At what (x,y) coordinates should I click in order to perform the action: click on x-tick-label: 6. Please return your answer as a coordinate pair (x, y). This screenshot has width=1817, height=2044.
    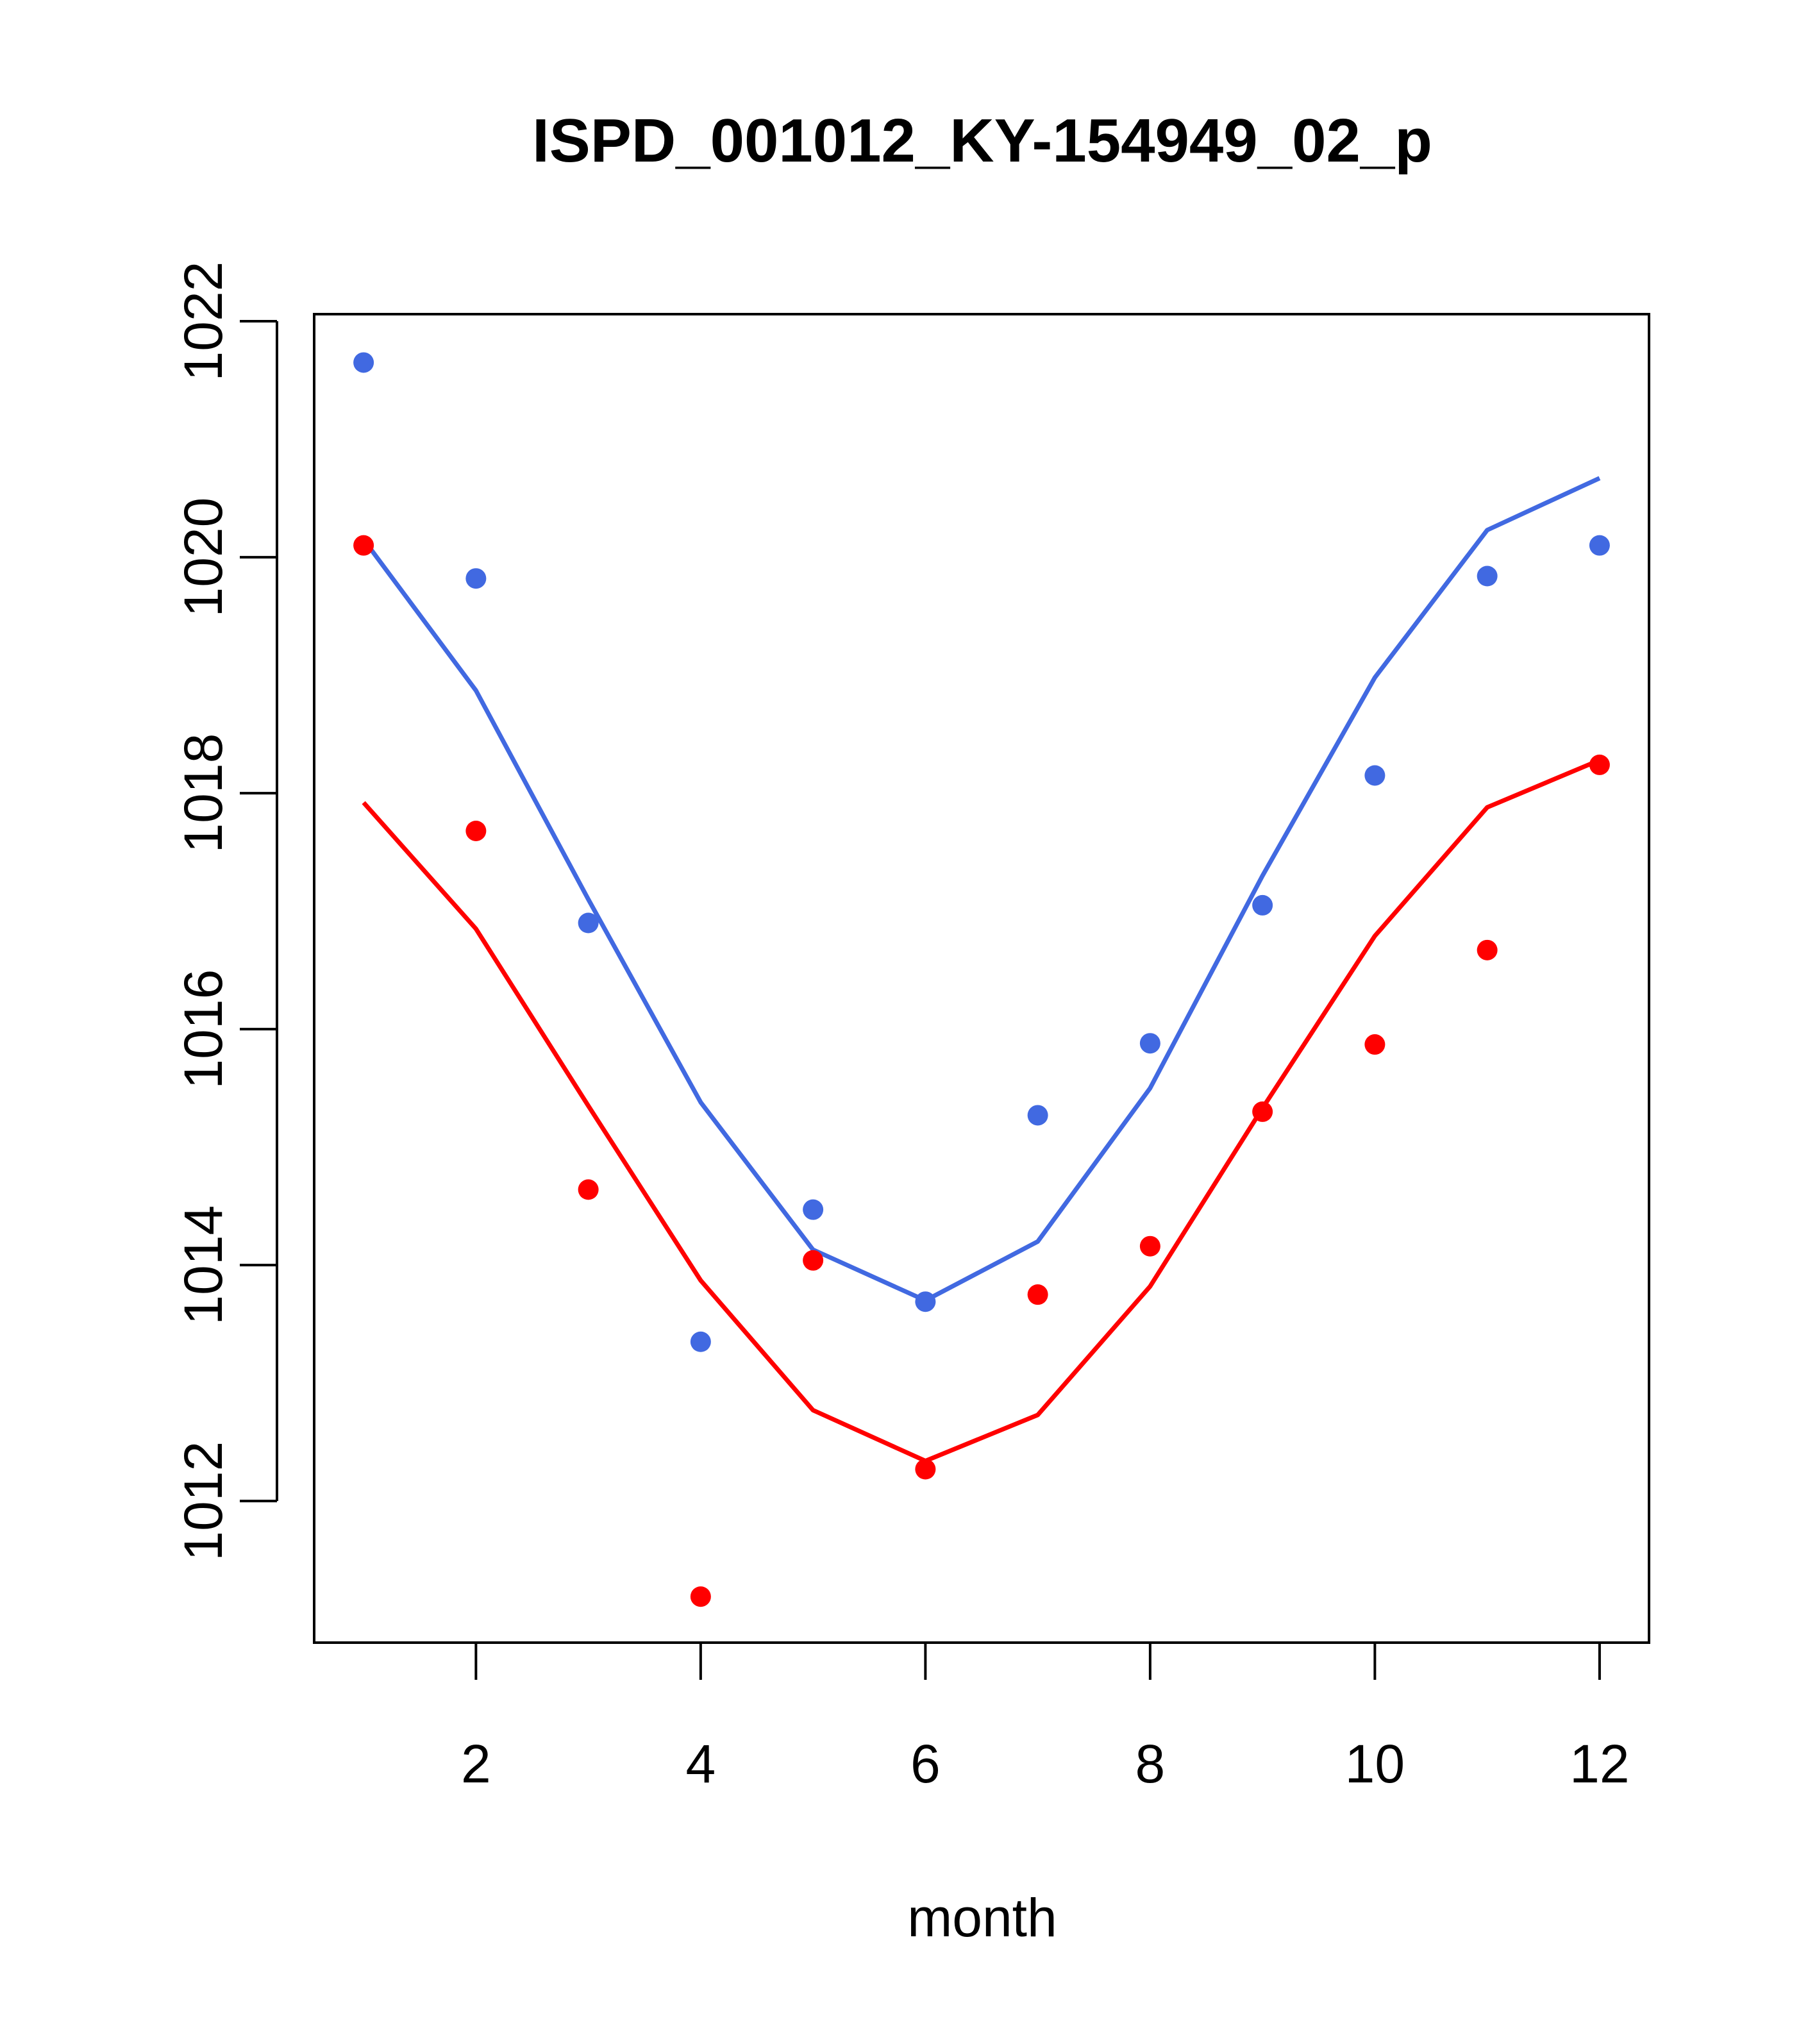
    Looking at the image, I should click on (926, 1764).